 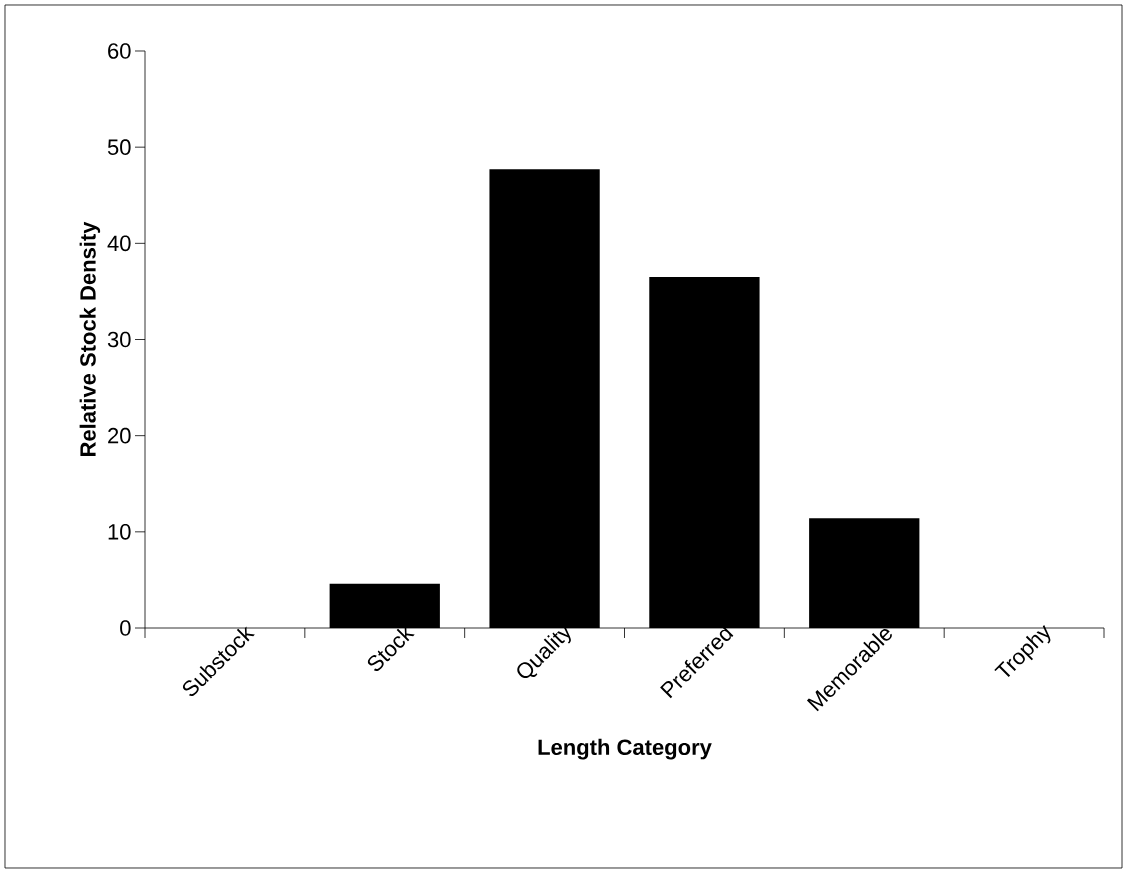 What do you see at coordinates (125, 628) in the screenshot?
I see `y-tick-label: 0` at bounding box center [125, 628].